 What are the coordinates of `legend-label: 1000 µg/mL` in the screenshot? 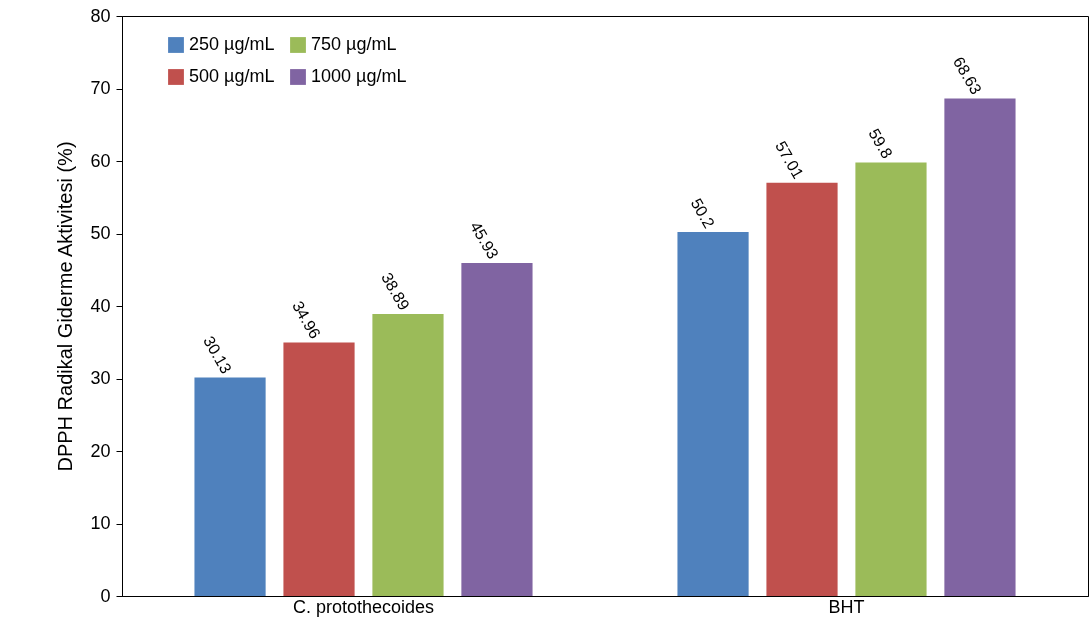 It's located at (359, 76).